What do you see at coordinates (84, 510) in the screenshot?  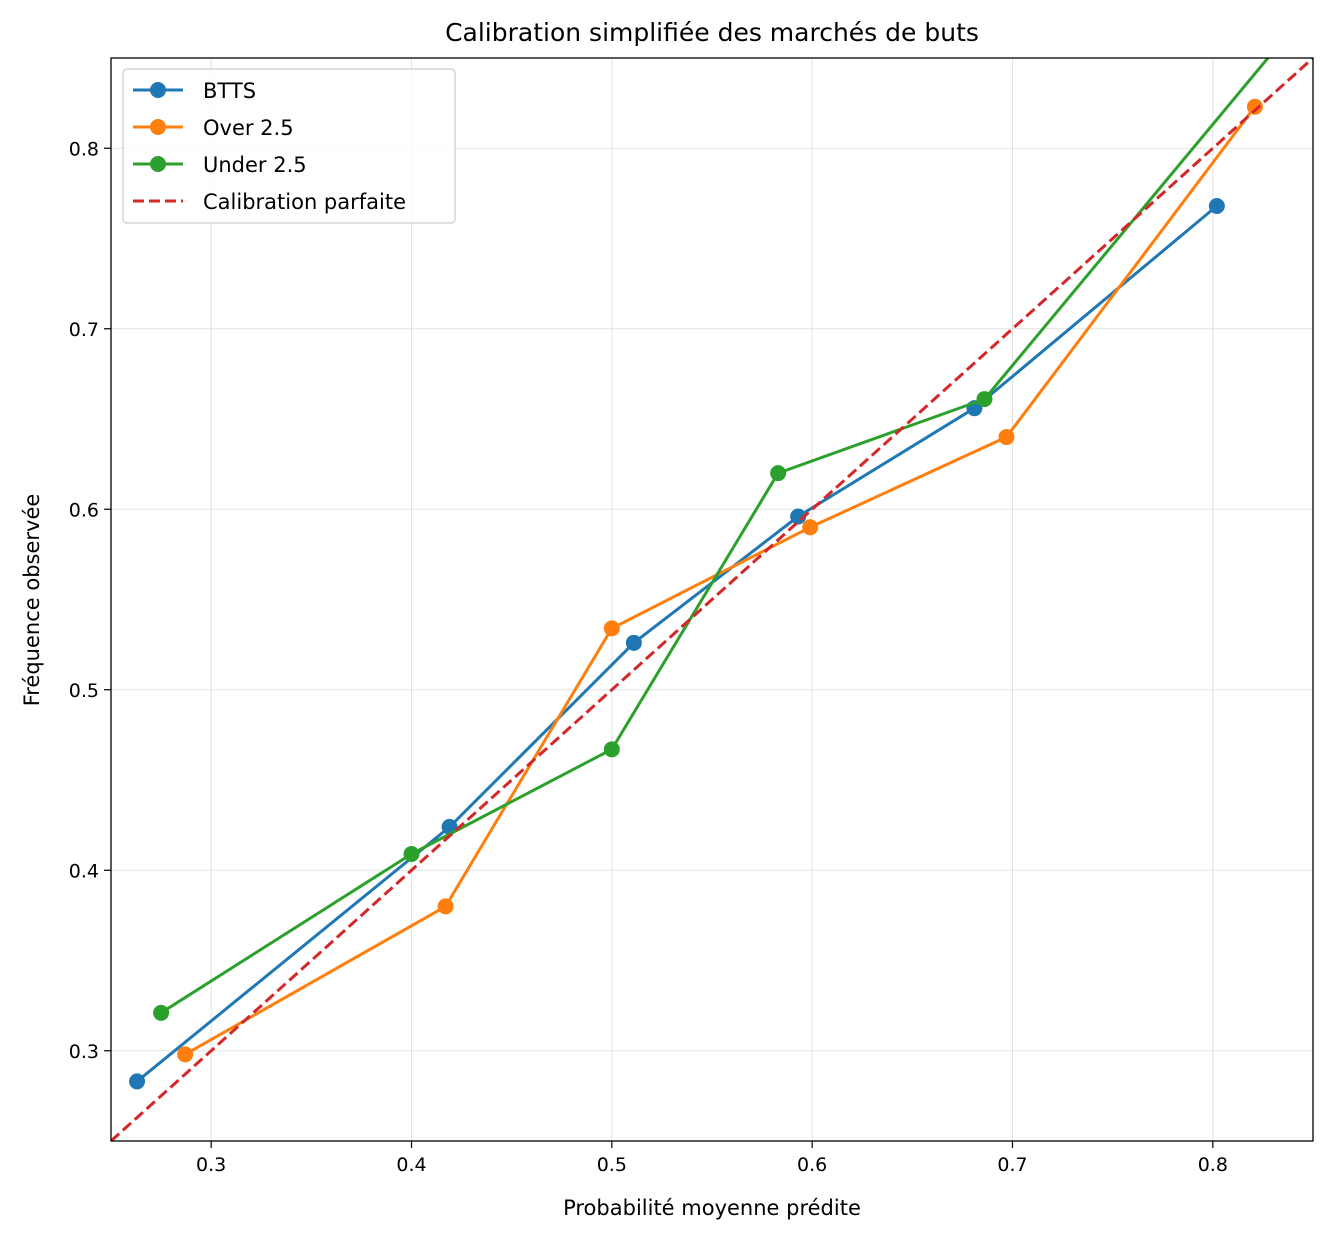 I see `y-tick-label: 0.6` at bounding box center [84, 510].